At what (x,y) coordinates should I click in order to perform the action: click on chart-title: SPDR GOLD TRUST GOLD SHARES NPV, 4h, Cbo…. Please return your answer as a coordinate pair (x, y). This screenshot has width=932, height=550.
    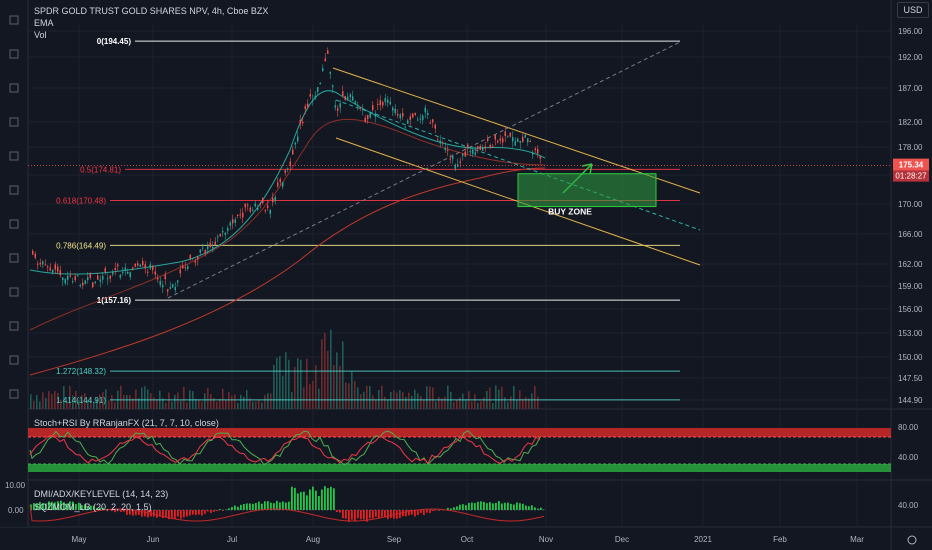
    Looking at the image, I should click on (151, 11).